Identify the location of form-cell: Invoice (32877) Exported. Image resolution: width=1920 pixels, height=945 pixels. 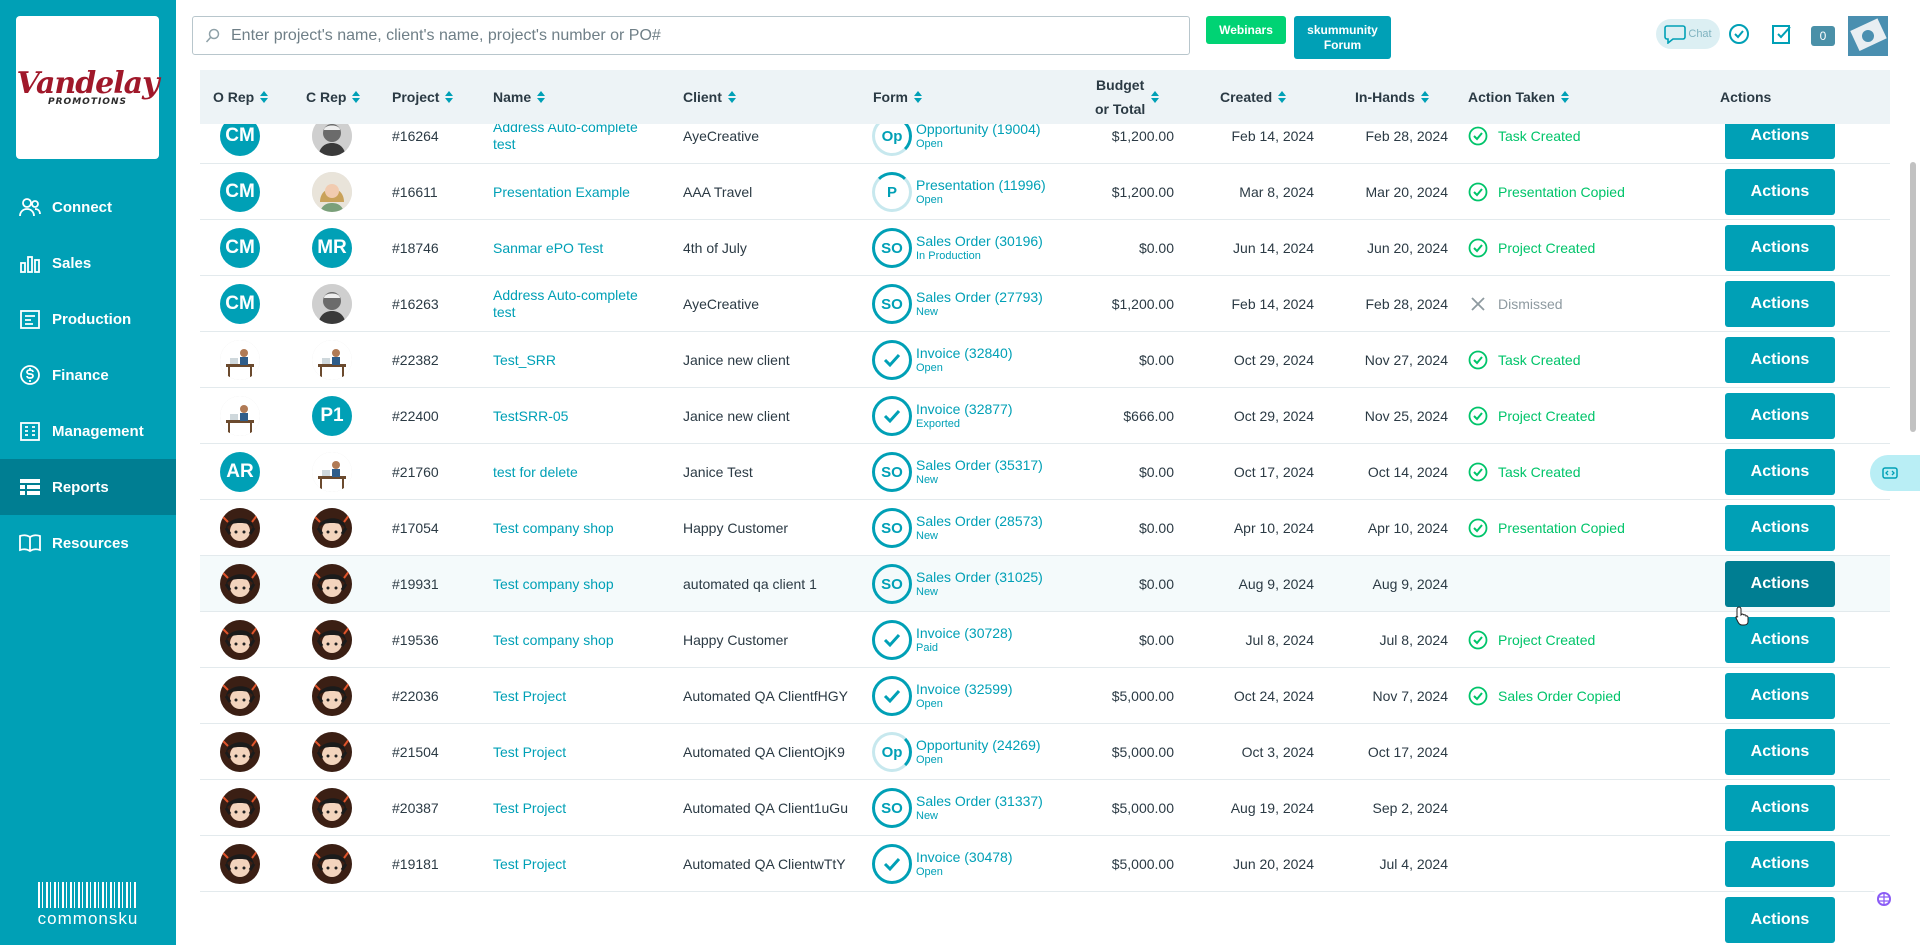
(972, 416).